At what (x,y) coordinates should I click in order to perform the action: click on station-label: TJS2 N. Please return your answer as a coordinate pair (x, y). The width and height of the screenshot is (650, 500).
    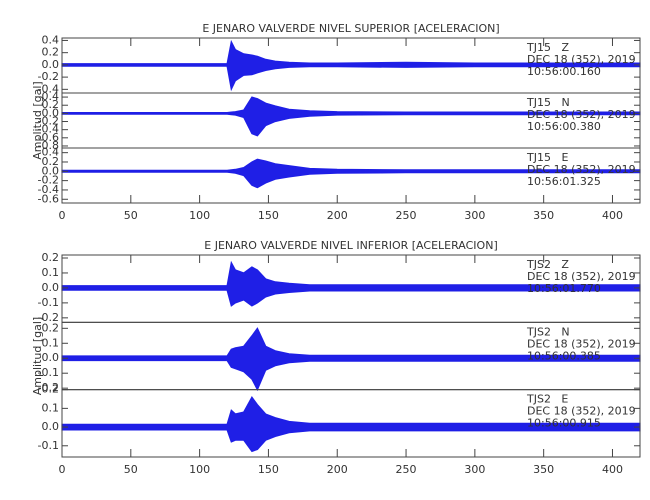
    Looking at the image, I should click on (548, 331).